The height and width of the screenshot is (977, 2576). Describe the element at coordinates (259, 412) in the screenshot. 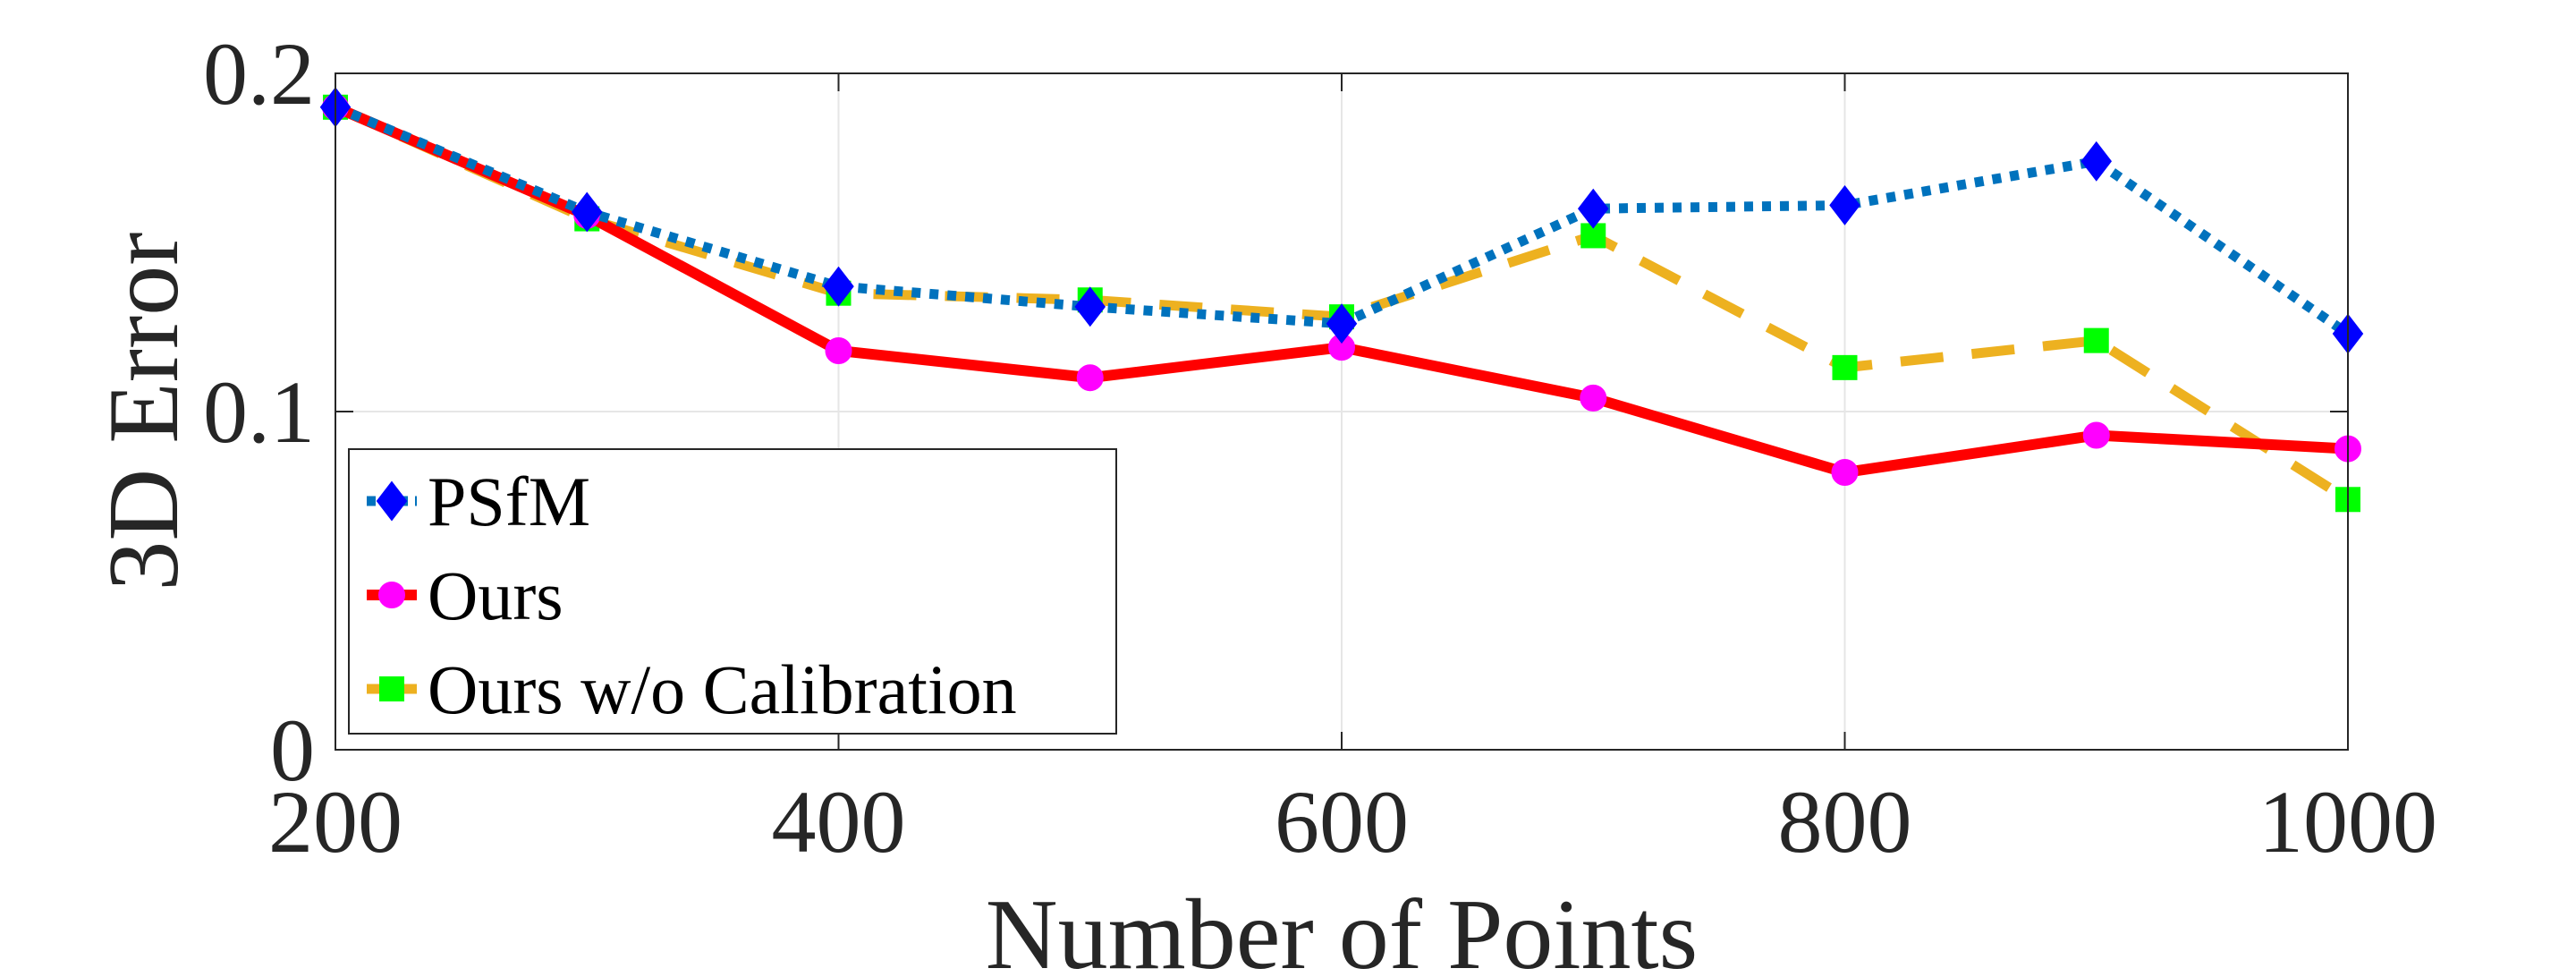

I see `y-tick-label: 0.1` at that location.